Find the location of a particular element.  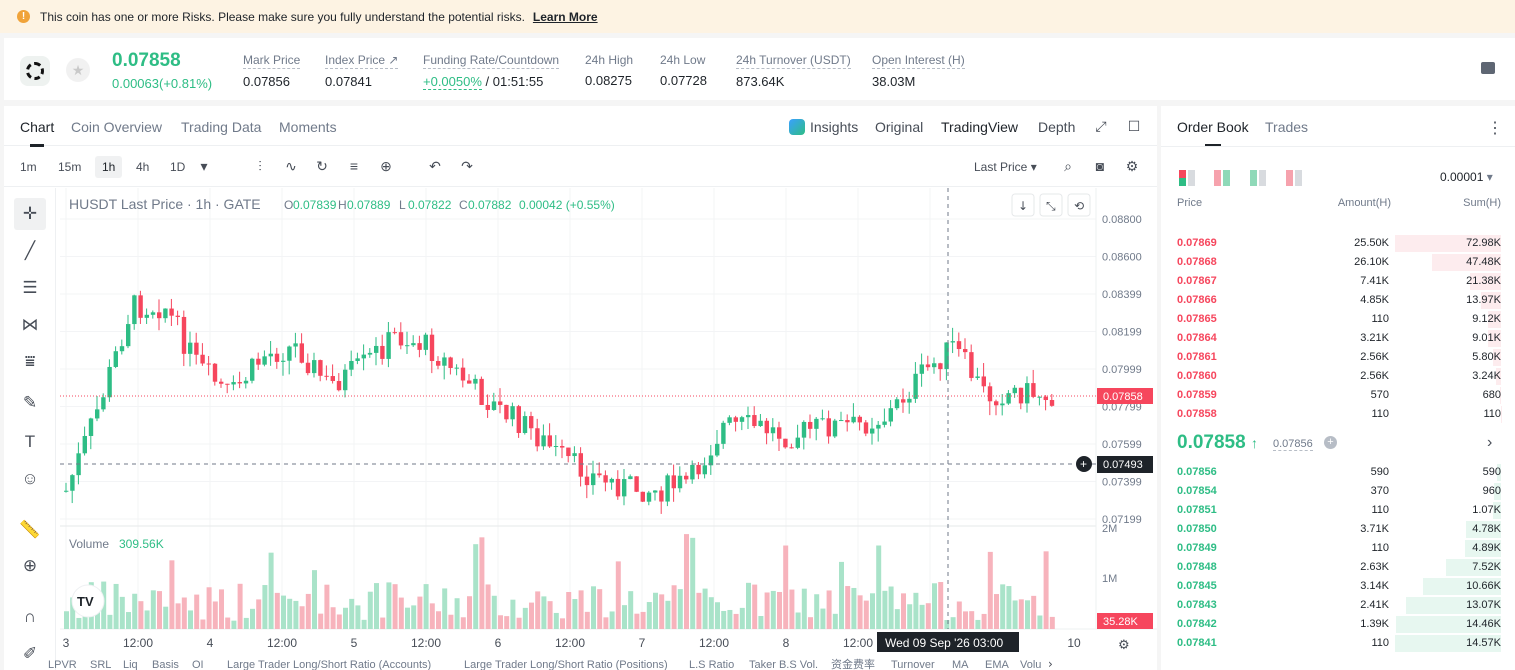

indicators-icon: ∿ is located at coordinates (291, 166).